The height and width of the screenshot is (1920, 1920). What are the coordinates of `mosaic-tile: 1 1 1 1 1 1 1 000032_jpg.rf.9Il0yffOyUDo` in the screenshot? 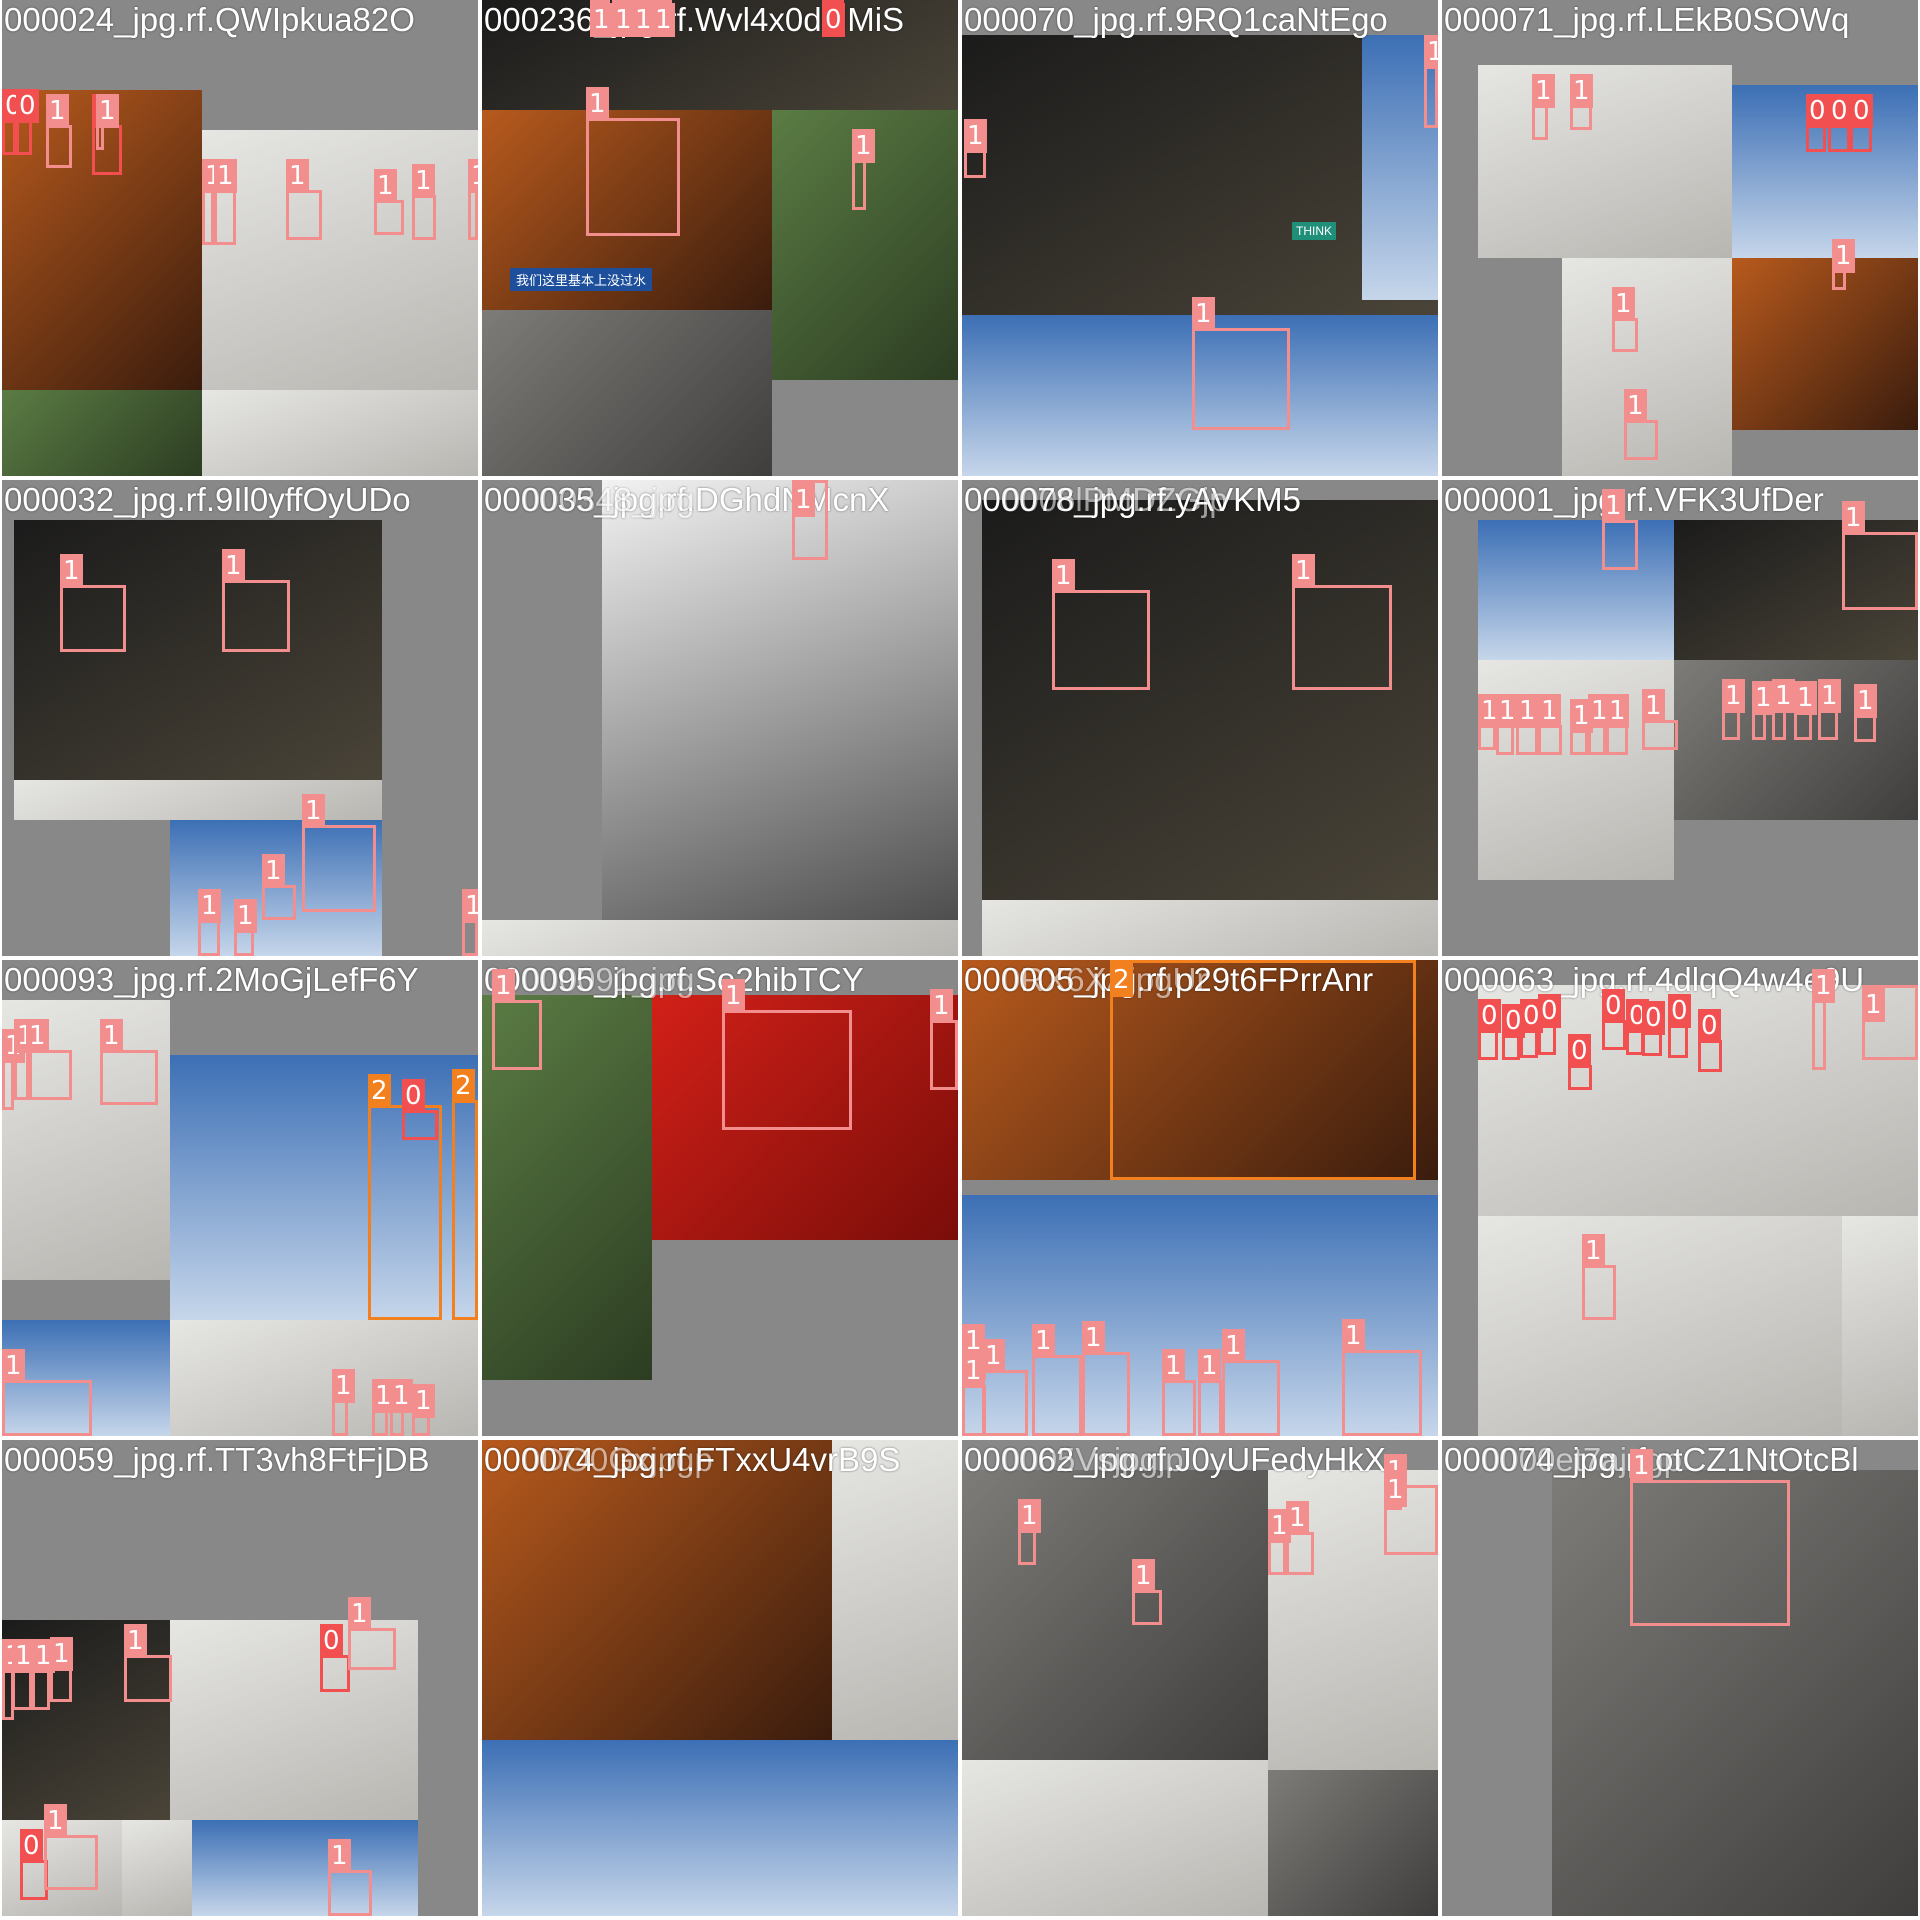 It's located at (240, 718).